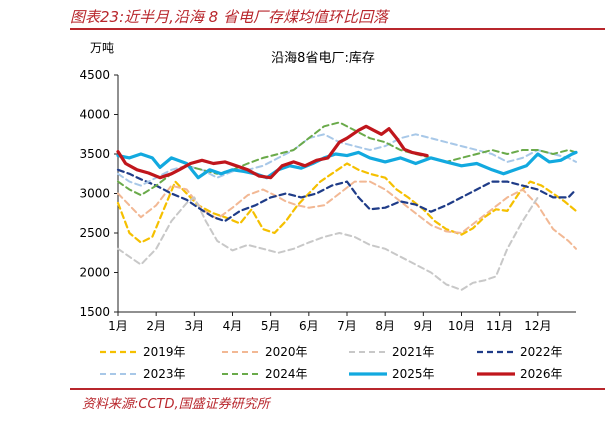 This screenshot has width=605, height=421. I want to click on y-tick-label: 4000, so click(94, 115).